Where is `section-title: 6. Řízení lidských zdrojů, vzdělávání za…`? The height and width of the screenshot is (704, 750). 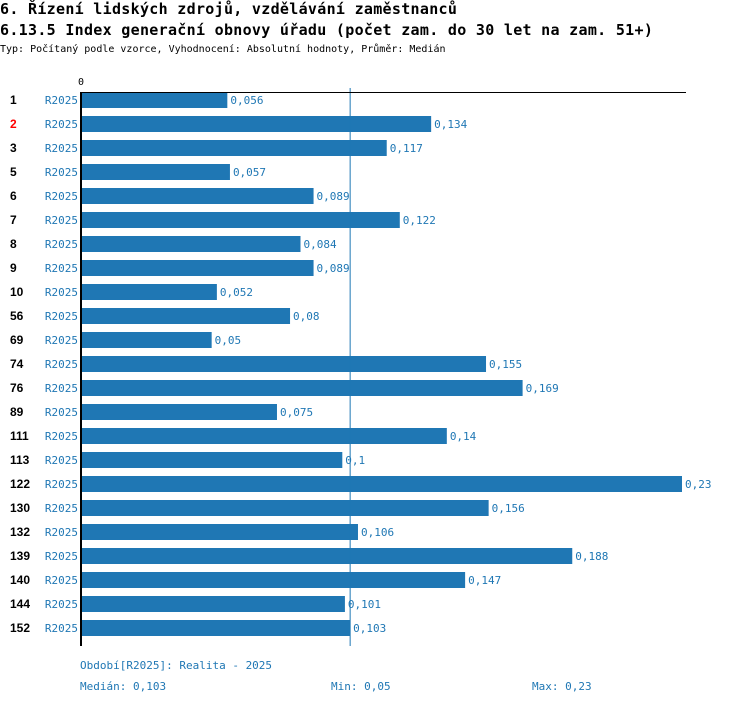
section-title: 6. Řízení lidských zdrojů, vzdělávání za… is located at coordinates (229, 9).